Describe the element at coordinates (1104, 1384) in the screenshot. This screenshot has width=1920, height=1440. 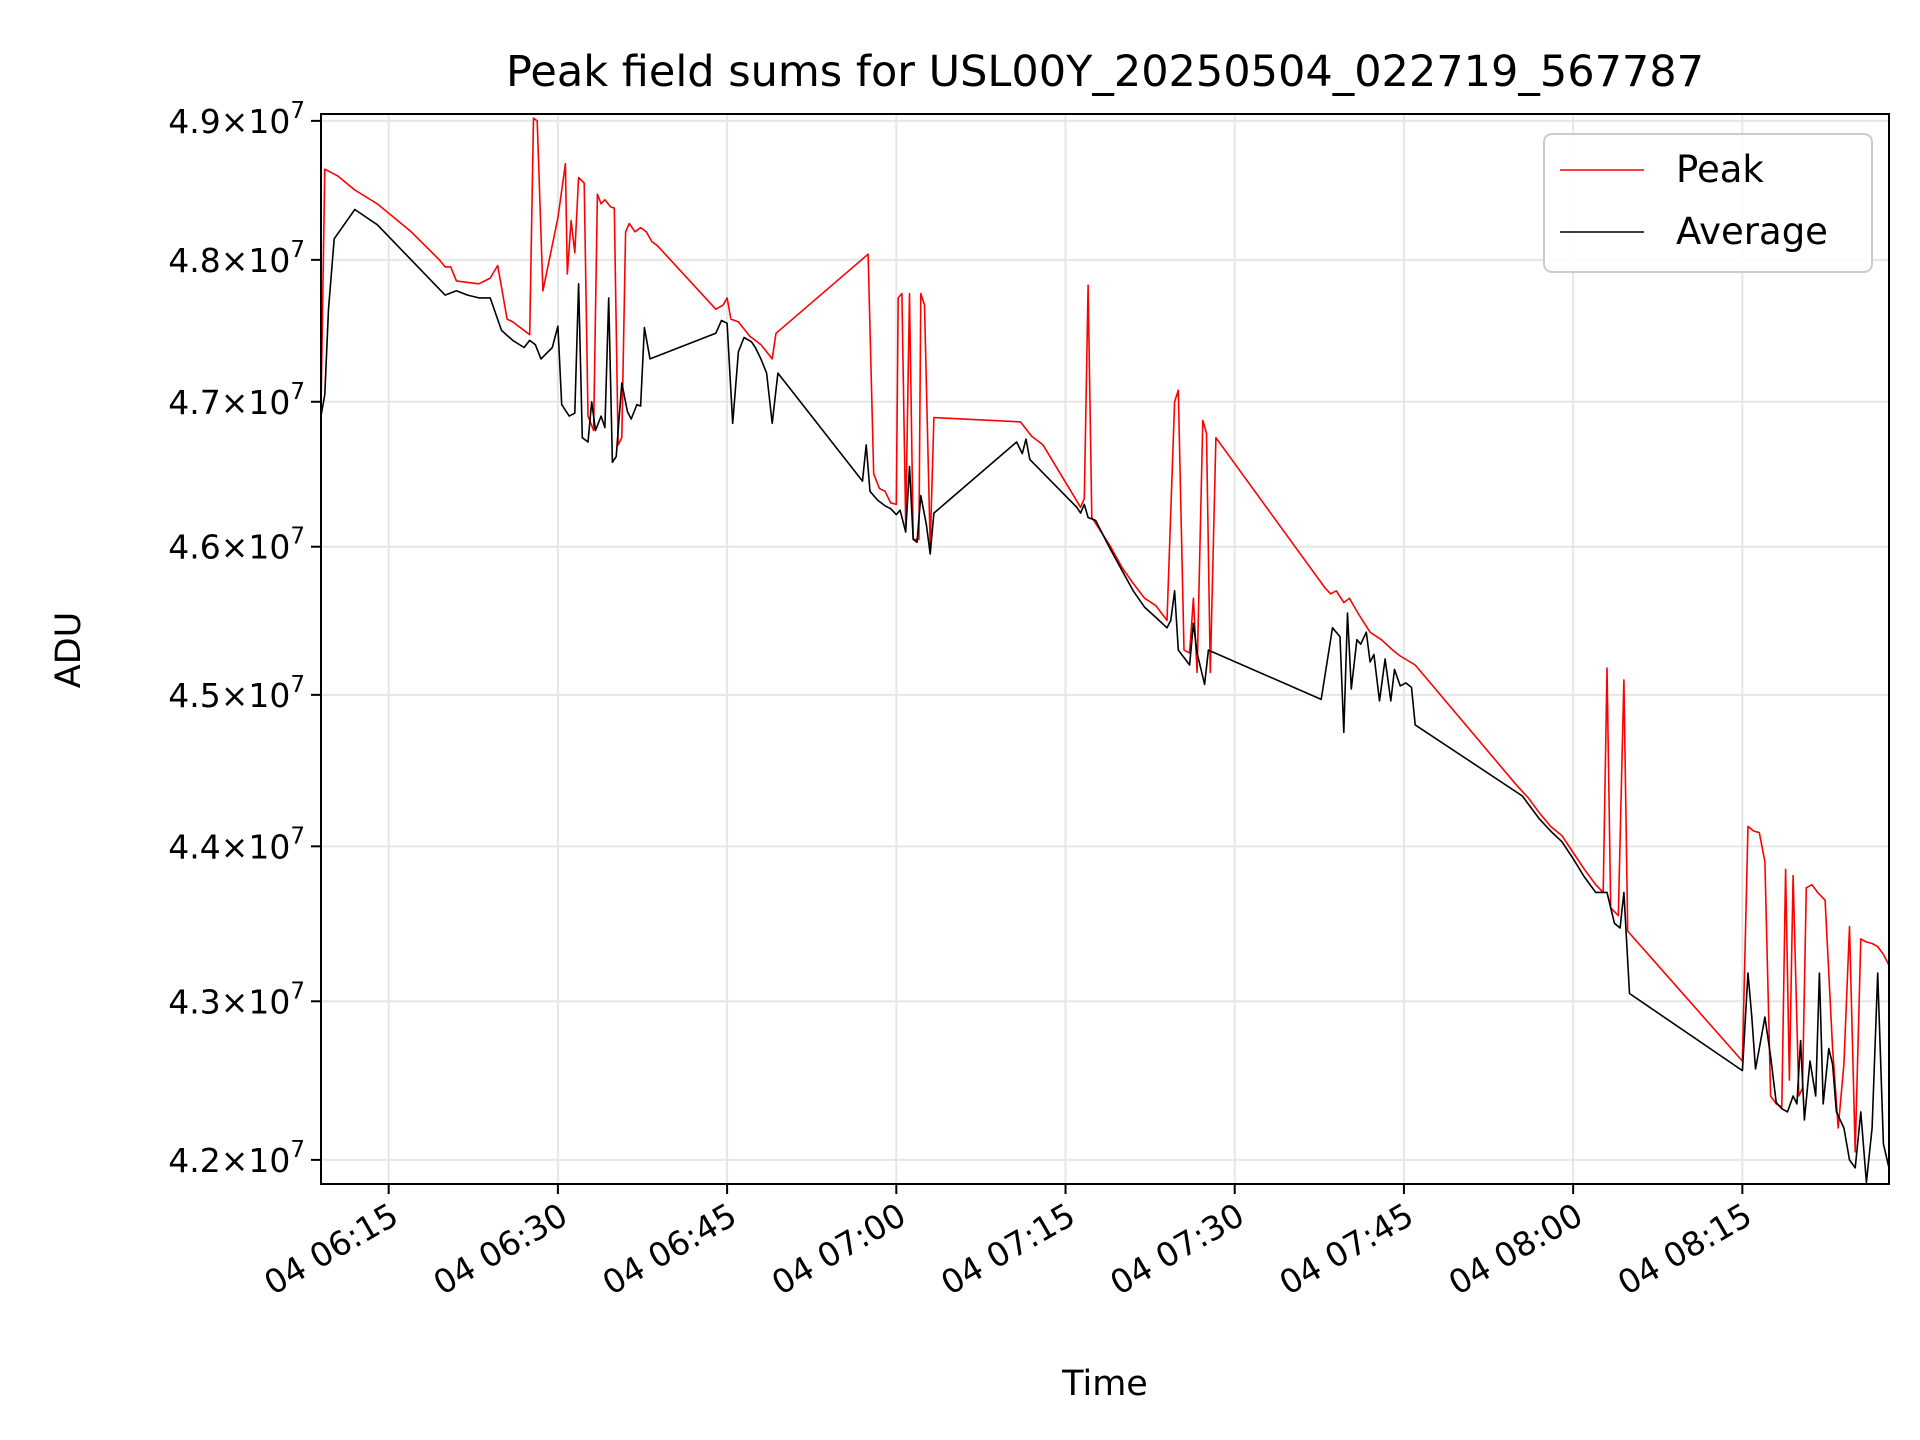
I see `x-axis-label: Time` at that location.